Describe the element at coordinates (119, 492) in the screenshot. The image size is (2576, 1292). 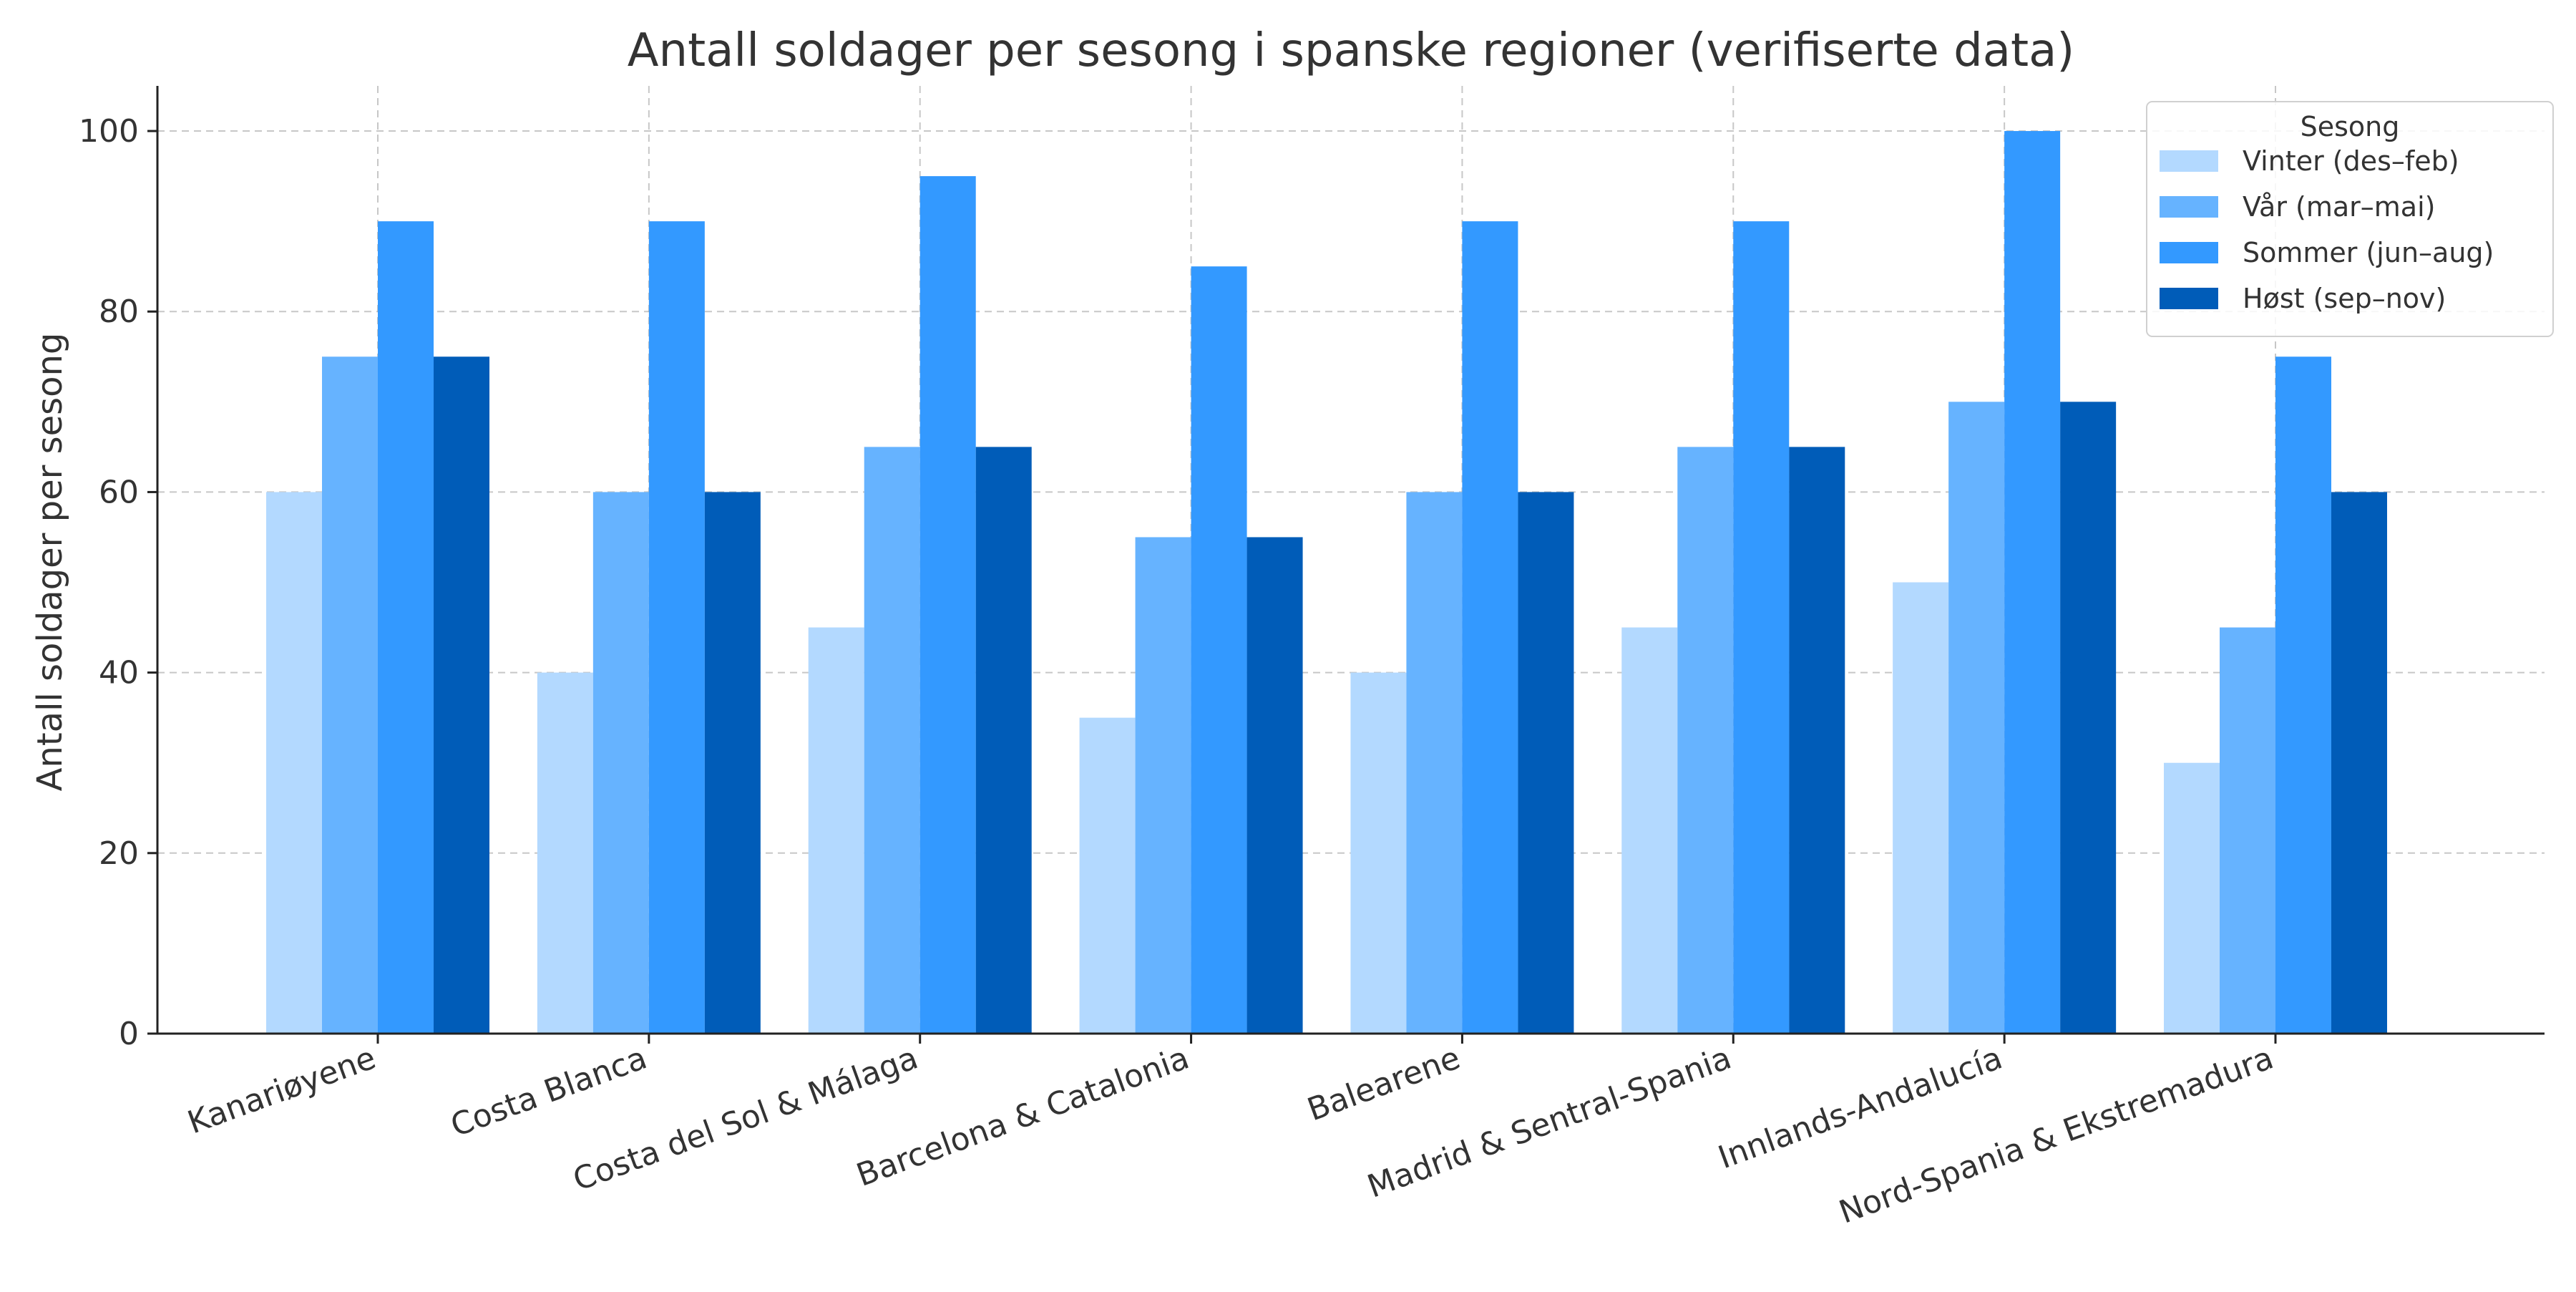
I see `y-tick-label: 60` at that location.